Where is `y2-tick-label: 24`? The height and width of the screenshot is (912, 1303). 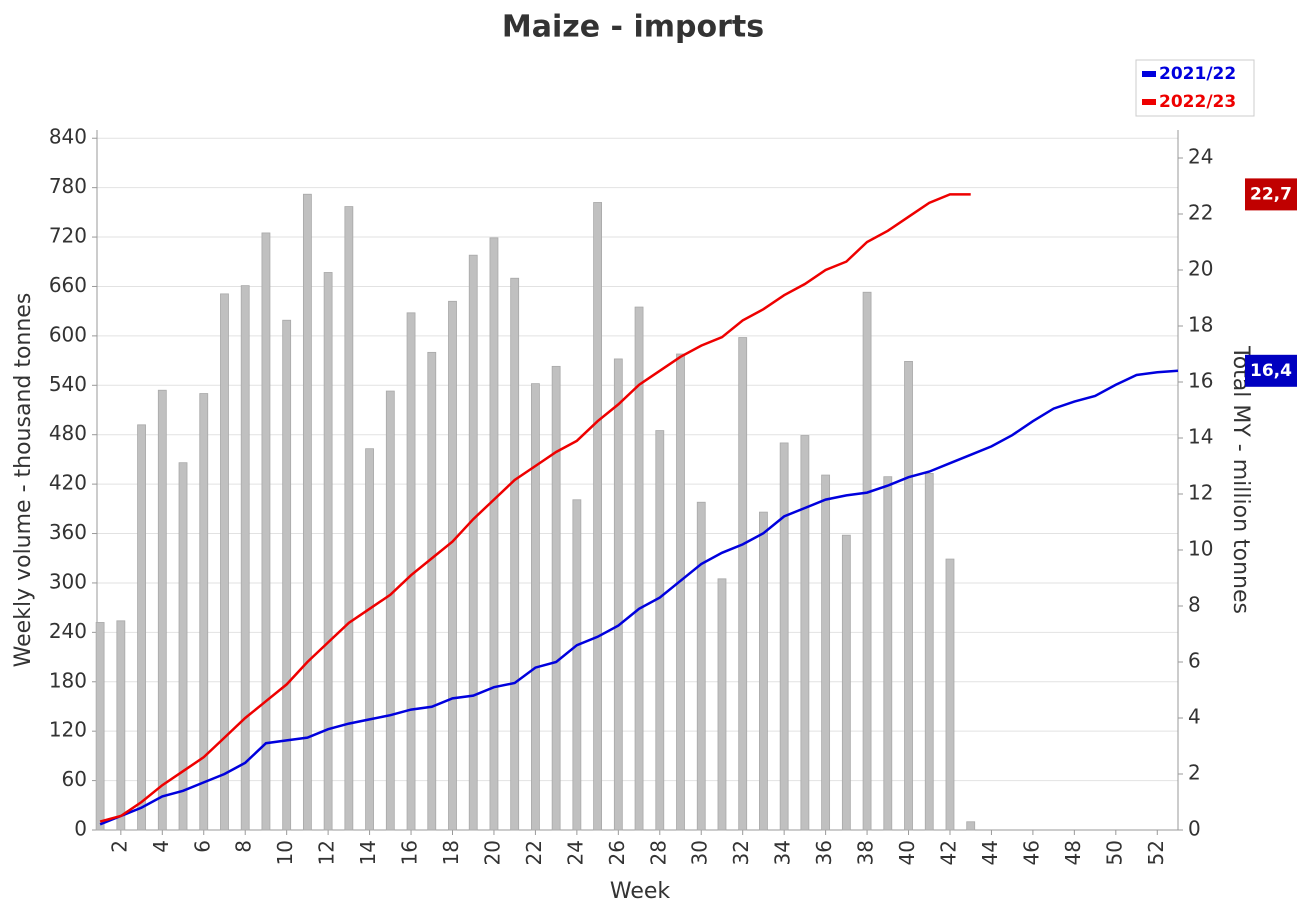
y2-tick-label: 24 is located at coordinates (1200, 157).